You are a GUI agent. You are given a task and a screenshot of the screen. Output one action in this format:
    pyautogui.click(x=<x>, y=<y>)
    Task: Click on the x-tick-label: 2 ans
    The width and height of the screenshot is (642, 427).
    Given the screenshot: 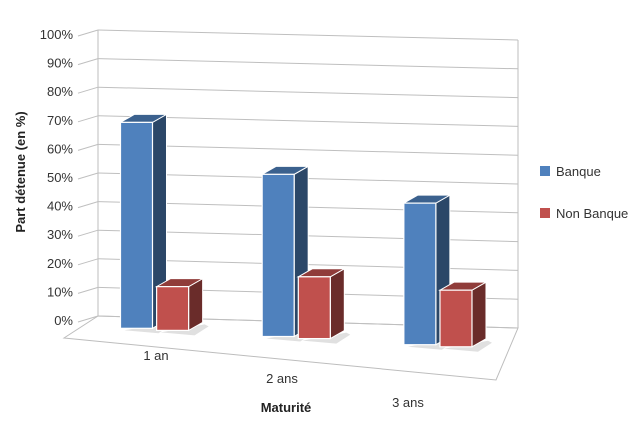 What is the action you would take?
    pyautogui.click(x=282, y=378)
    